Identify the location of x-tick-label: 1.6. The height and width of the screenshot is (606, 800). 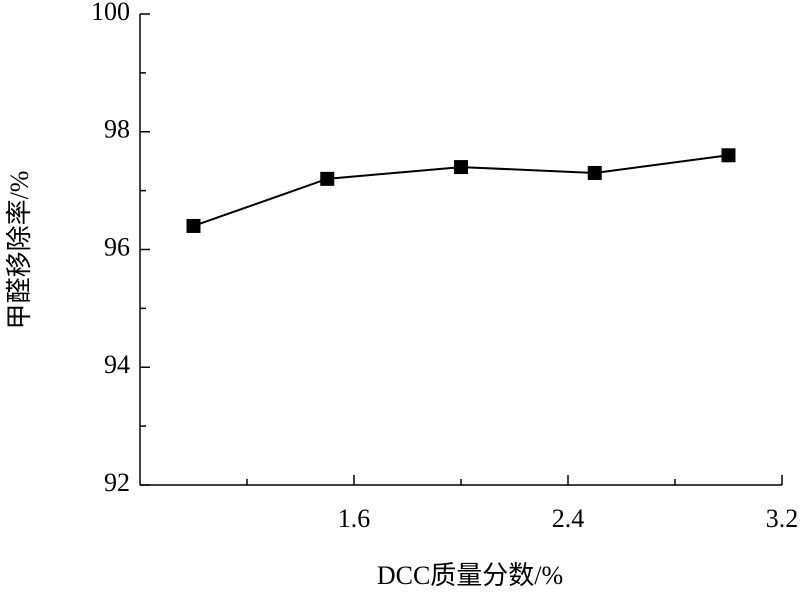
(354, 518).